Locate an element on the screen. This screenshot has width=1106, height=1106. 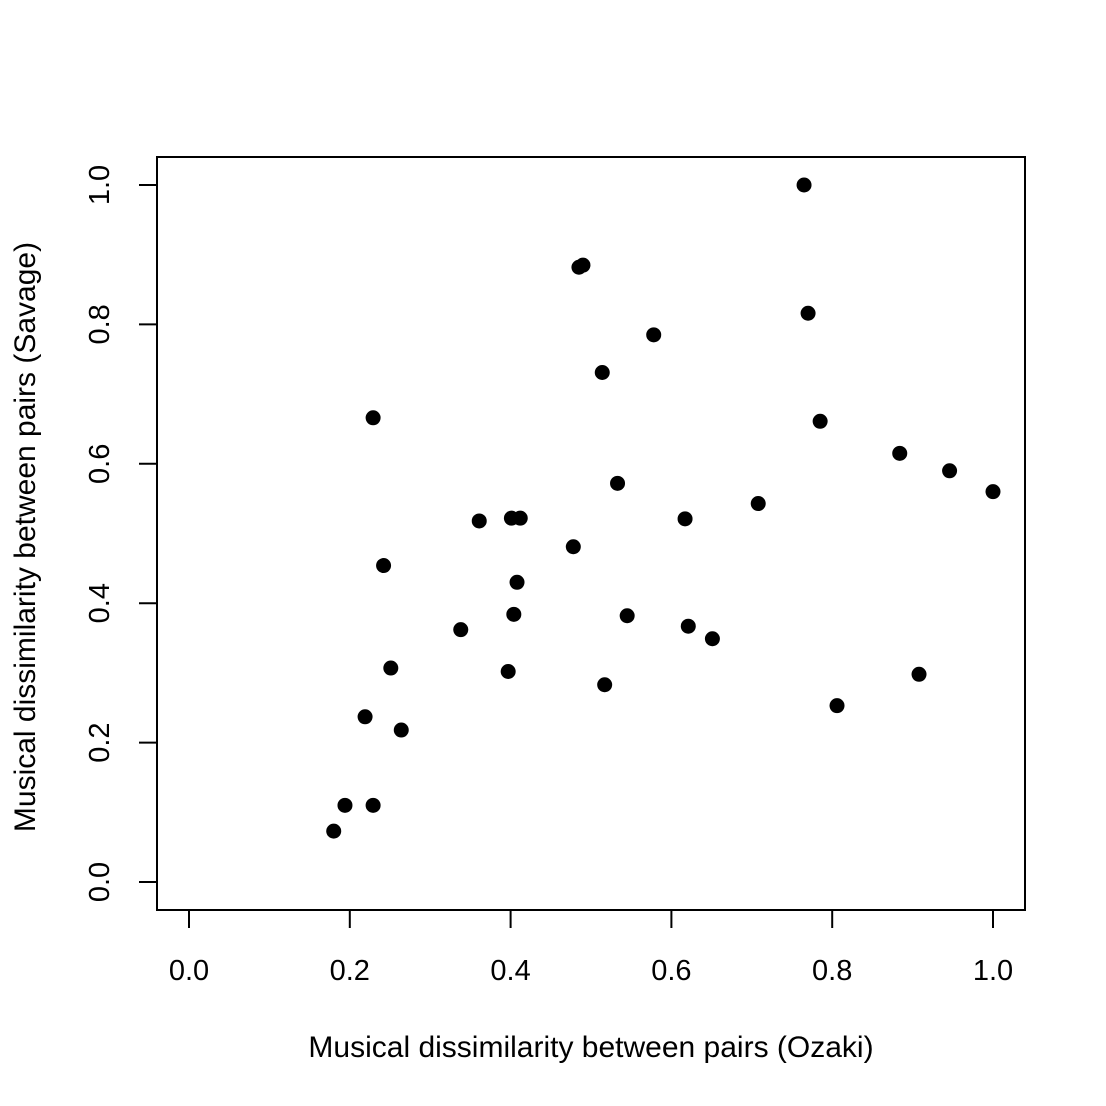
y-tick-label: 0.0 is located at coordinates (100, 882).